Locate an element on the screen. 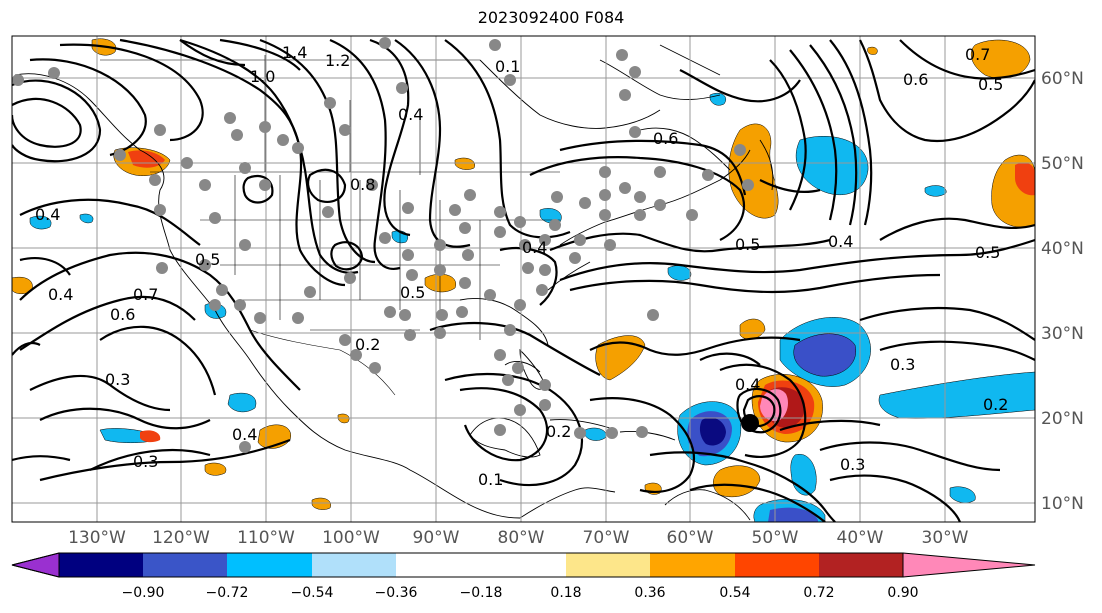 The width and height of the screenshot is (1102, 613). colorbar-tick: −0.72 is located at coordinates (227, 593).